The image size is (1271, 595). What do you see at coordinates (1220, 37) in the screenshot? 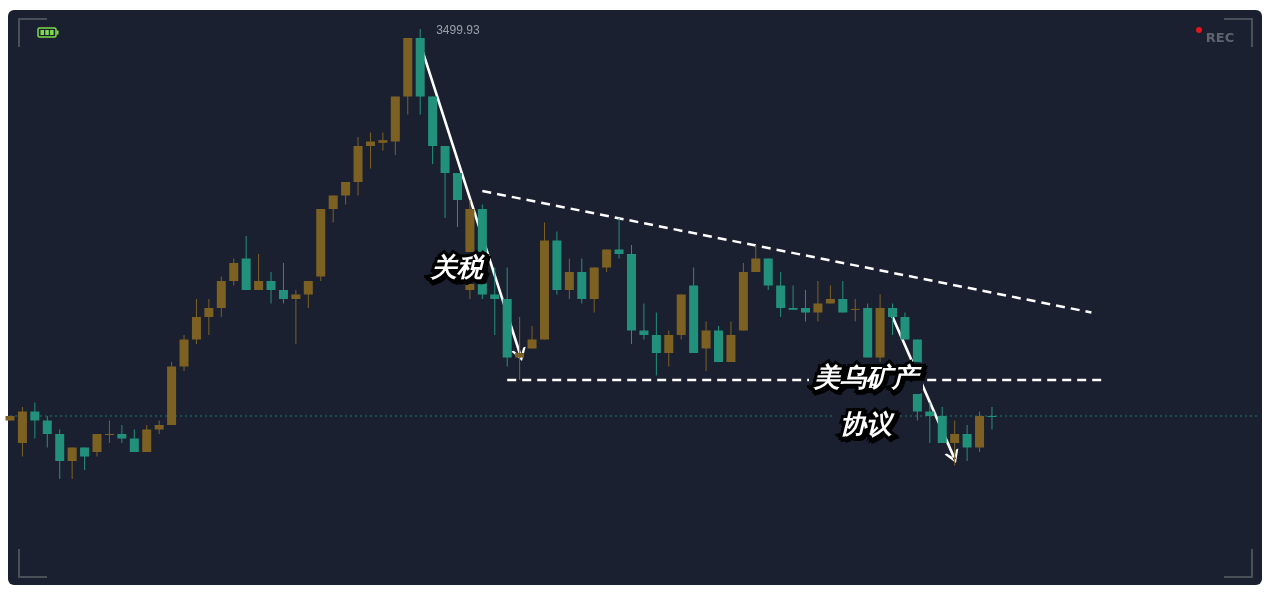
I see `annotation: REC` at bounding box center [1220, 37].